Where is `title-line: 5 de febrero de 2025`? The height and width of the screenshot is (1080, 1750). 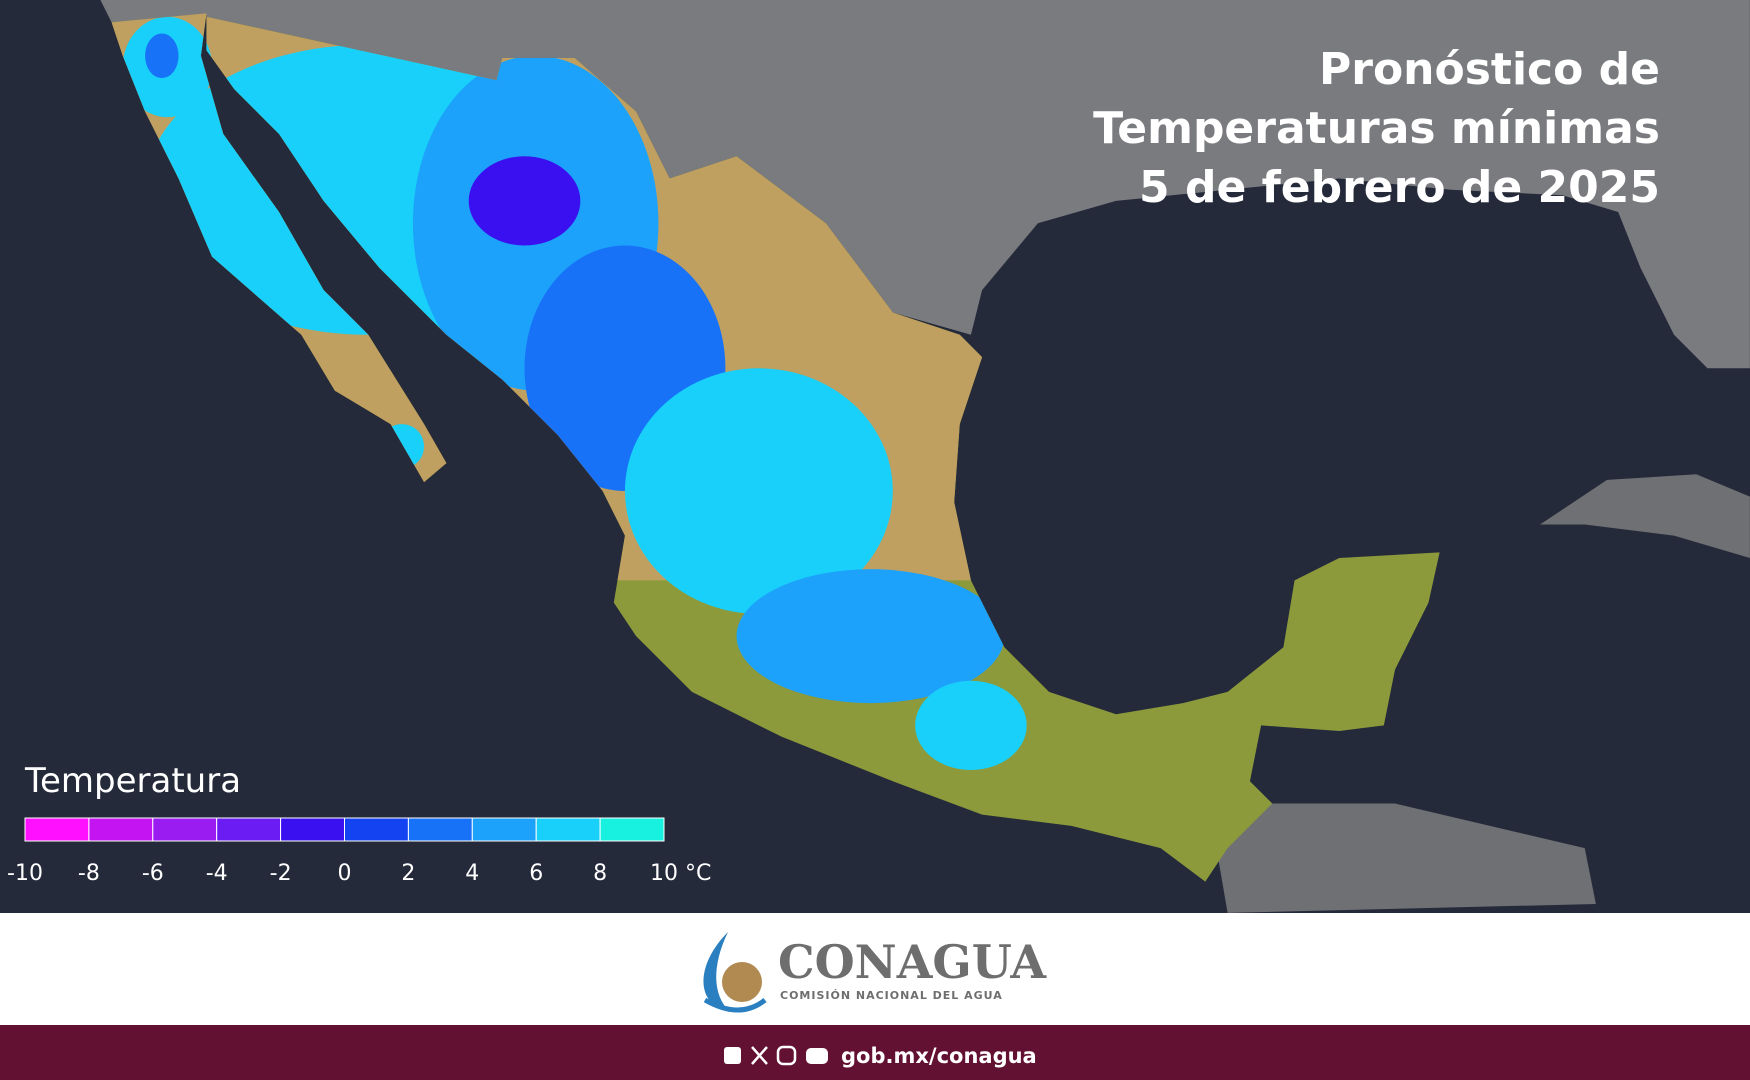 title-line: 5 de febrero de 2025 is located at coordinates (1399, 187).